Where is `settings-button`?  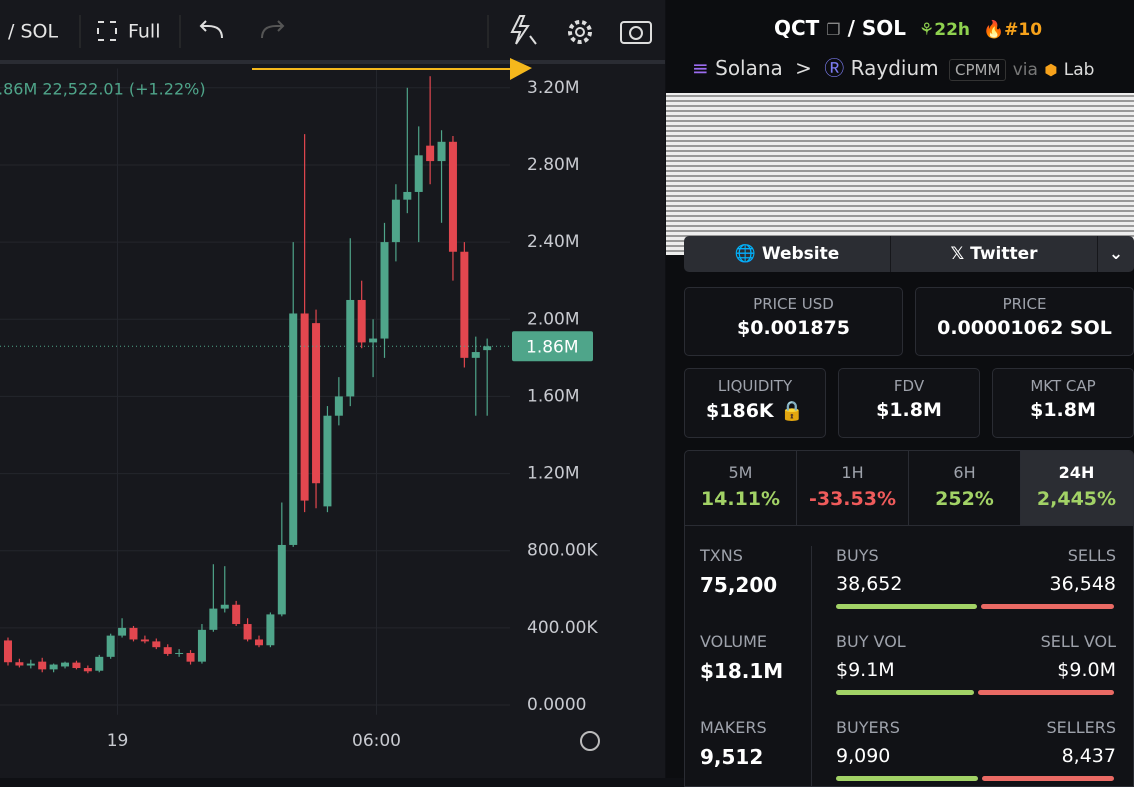
settings-button is located at coordinates (580, 32).